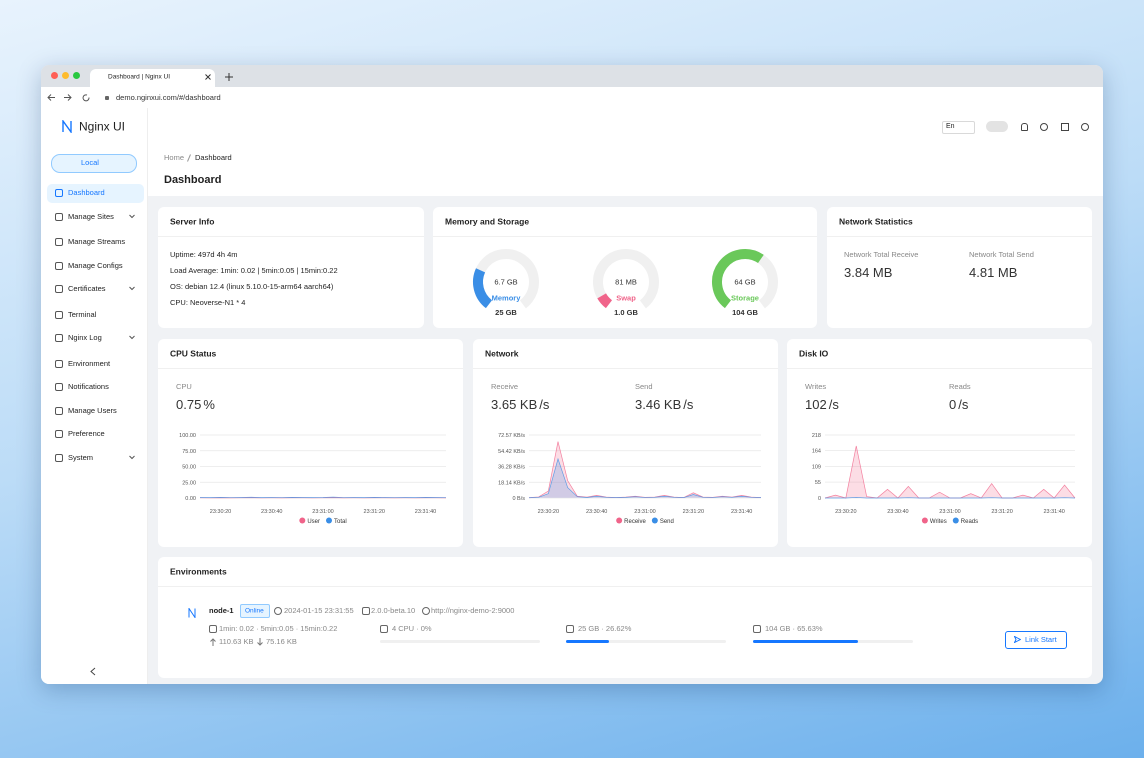 This screenshot has width=1144, height=758. What do you see at coordinates (92, 410) in the screenshot?
I see `menu-item: Manage Users` at bounding box center [92, 410].